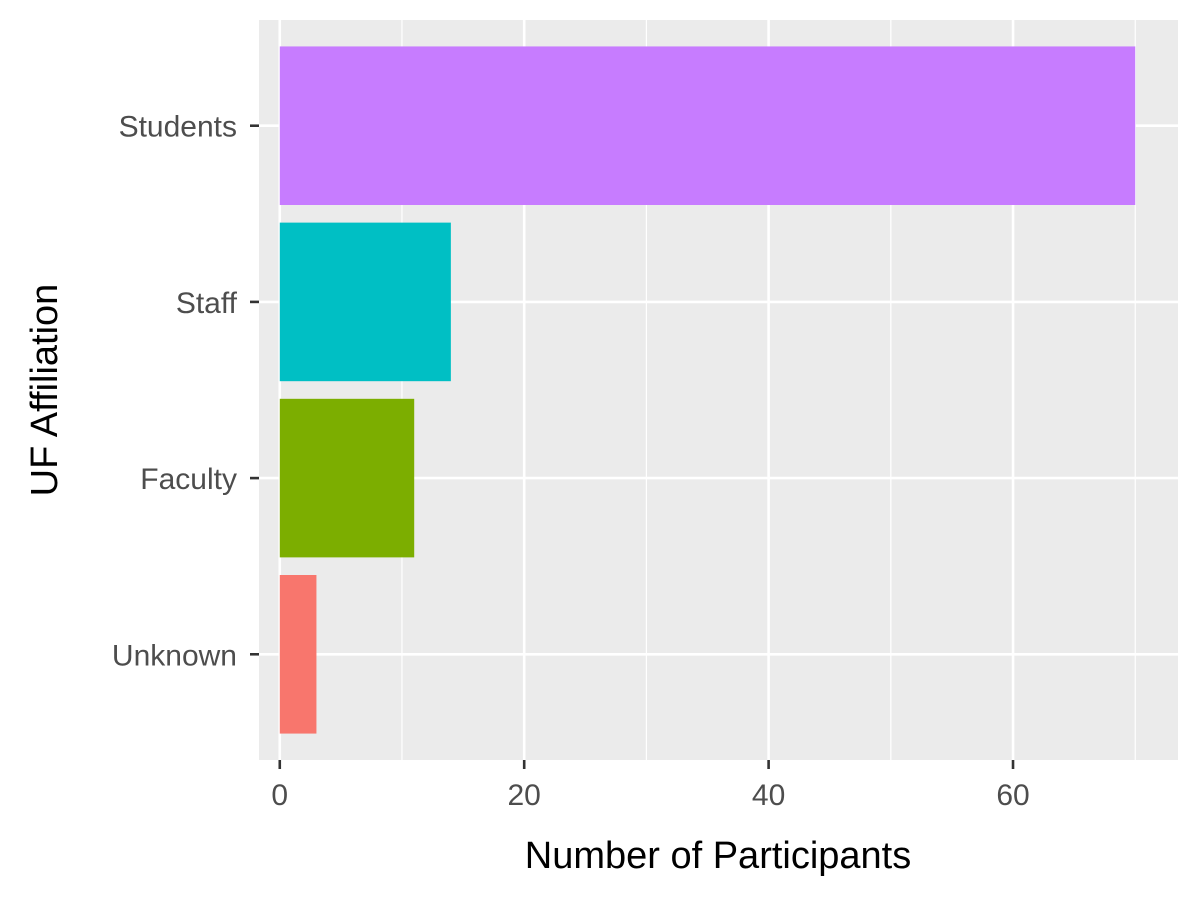 The image size is (1200, 900). Describe the element at coordinates (178, 127) in the screenshot. I see `y-tick-label-students: Students` at that location.